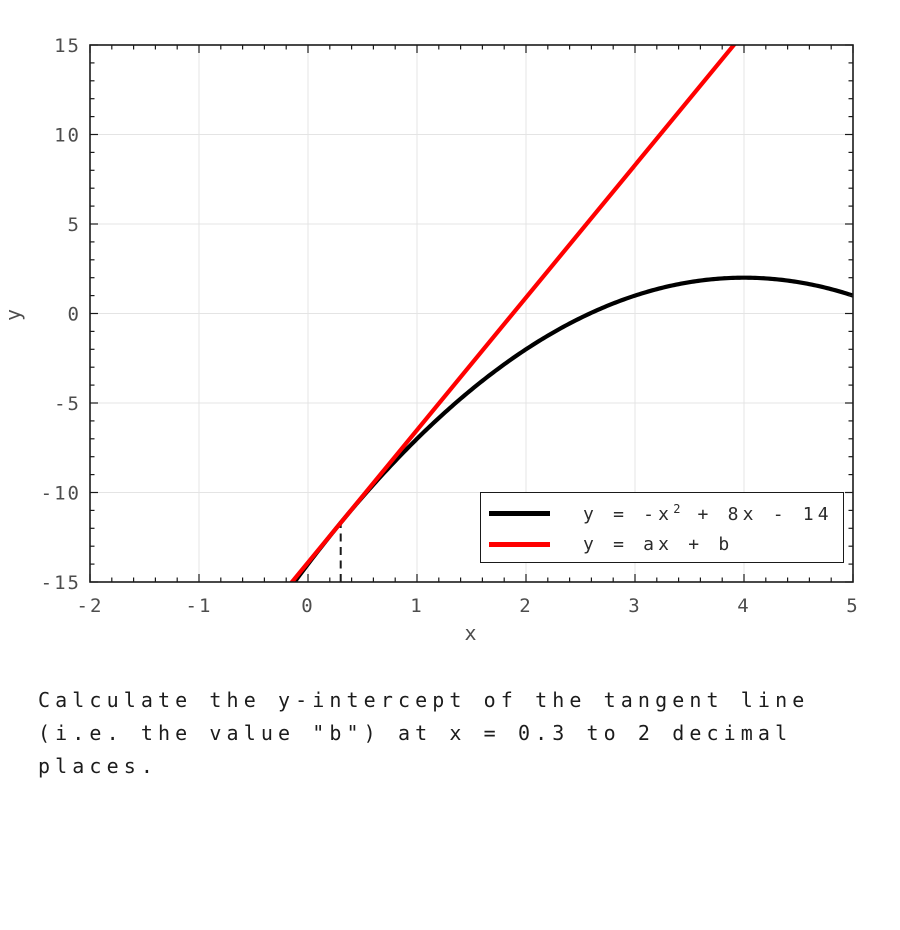 Image resolution: width=900 pixels, height=930 pixels. What do you see at coordinates (13, 314) in the screenshot?
I see `y-axis-label: y` at bounding box center [13, 314].